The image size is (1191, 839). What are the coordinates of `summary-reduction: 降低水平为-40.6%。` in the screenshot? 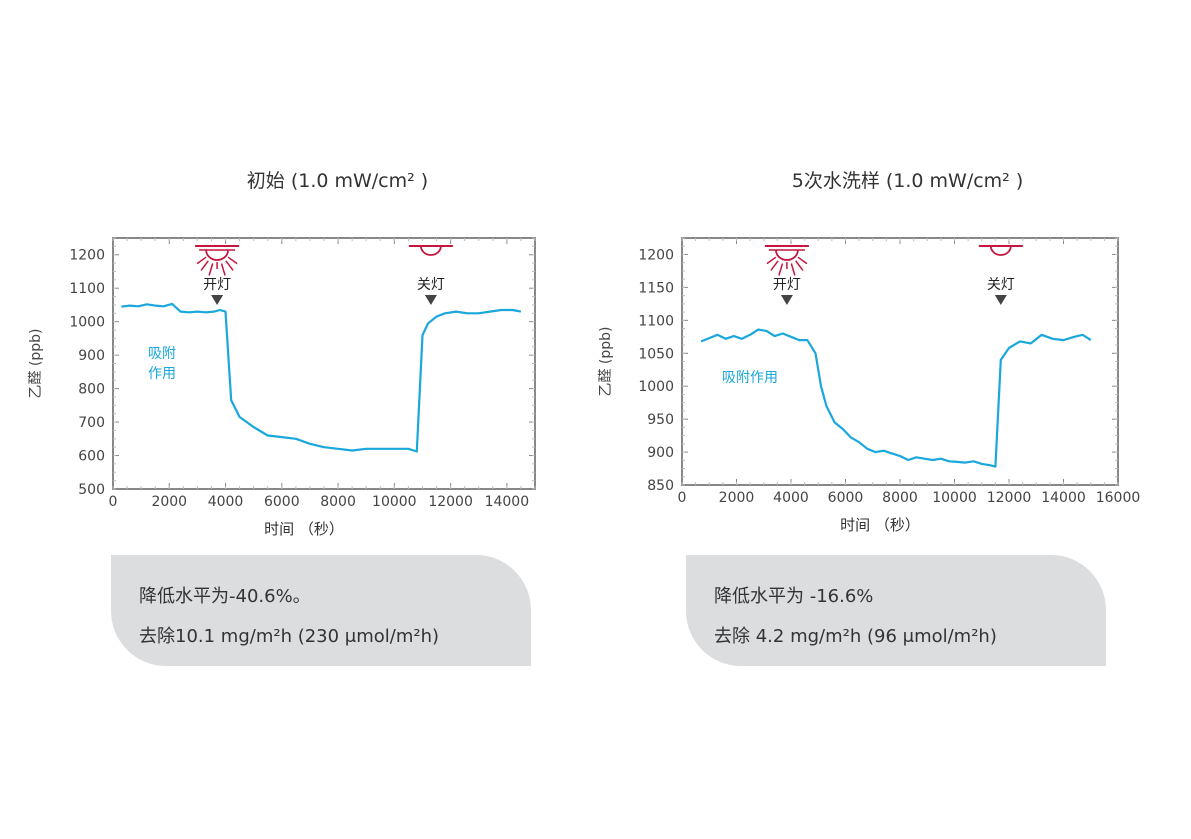 It's located at (225, 596).